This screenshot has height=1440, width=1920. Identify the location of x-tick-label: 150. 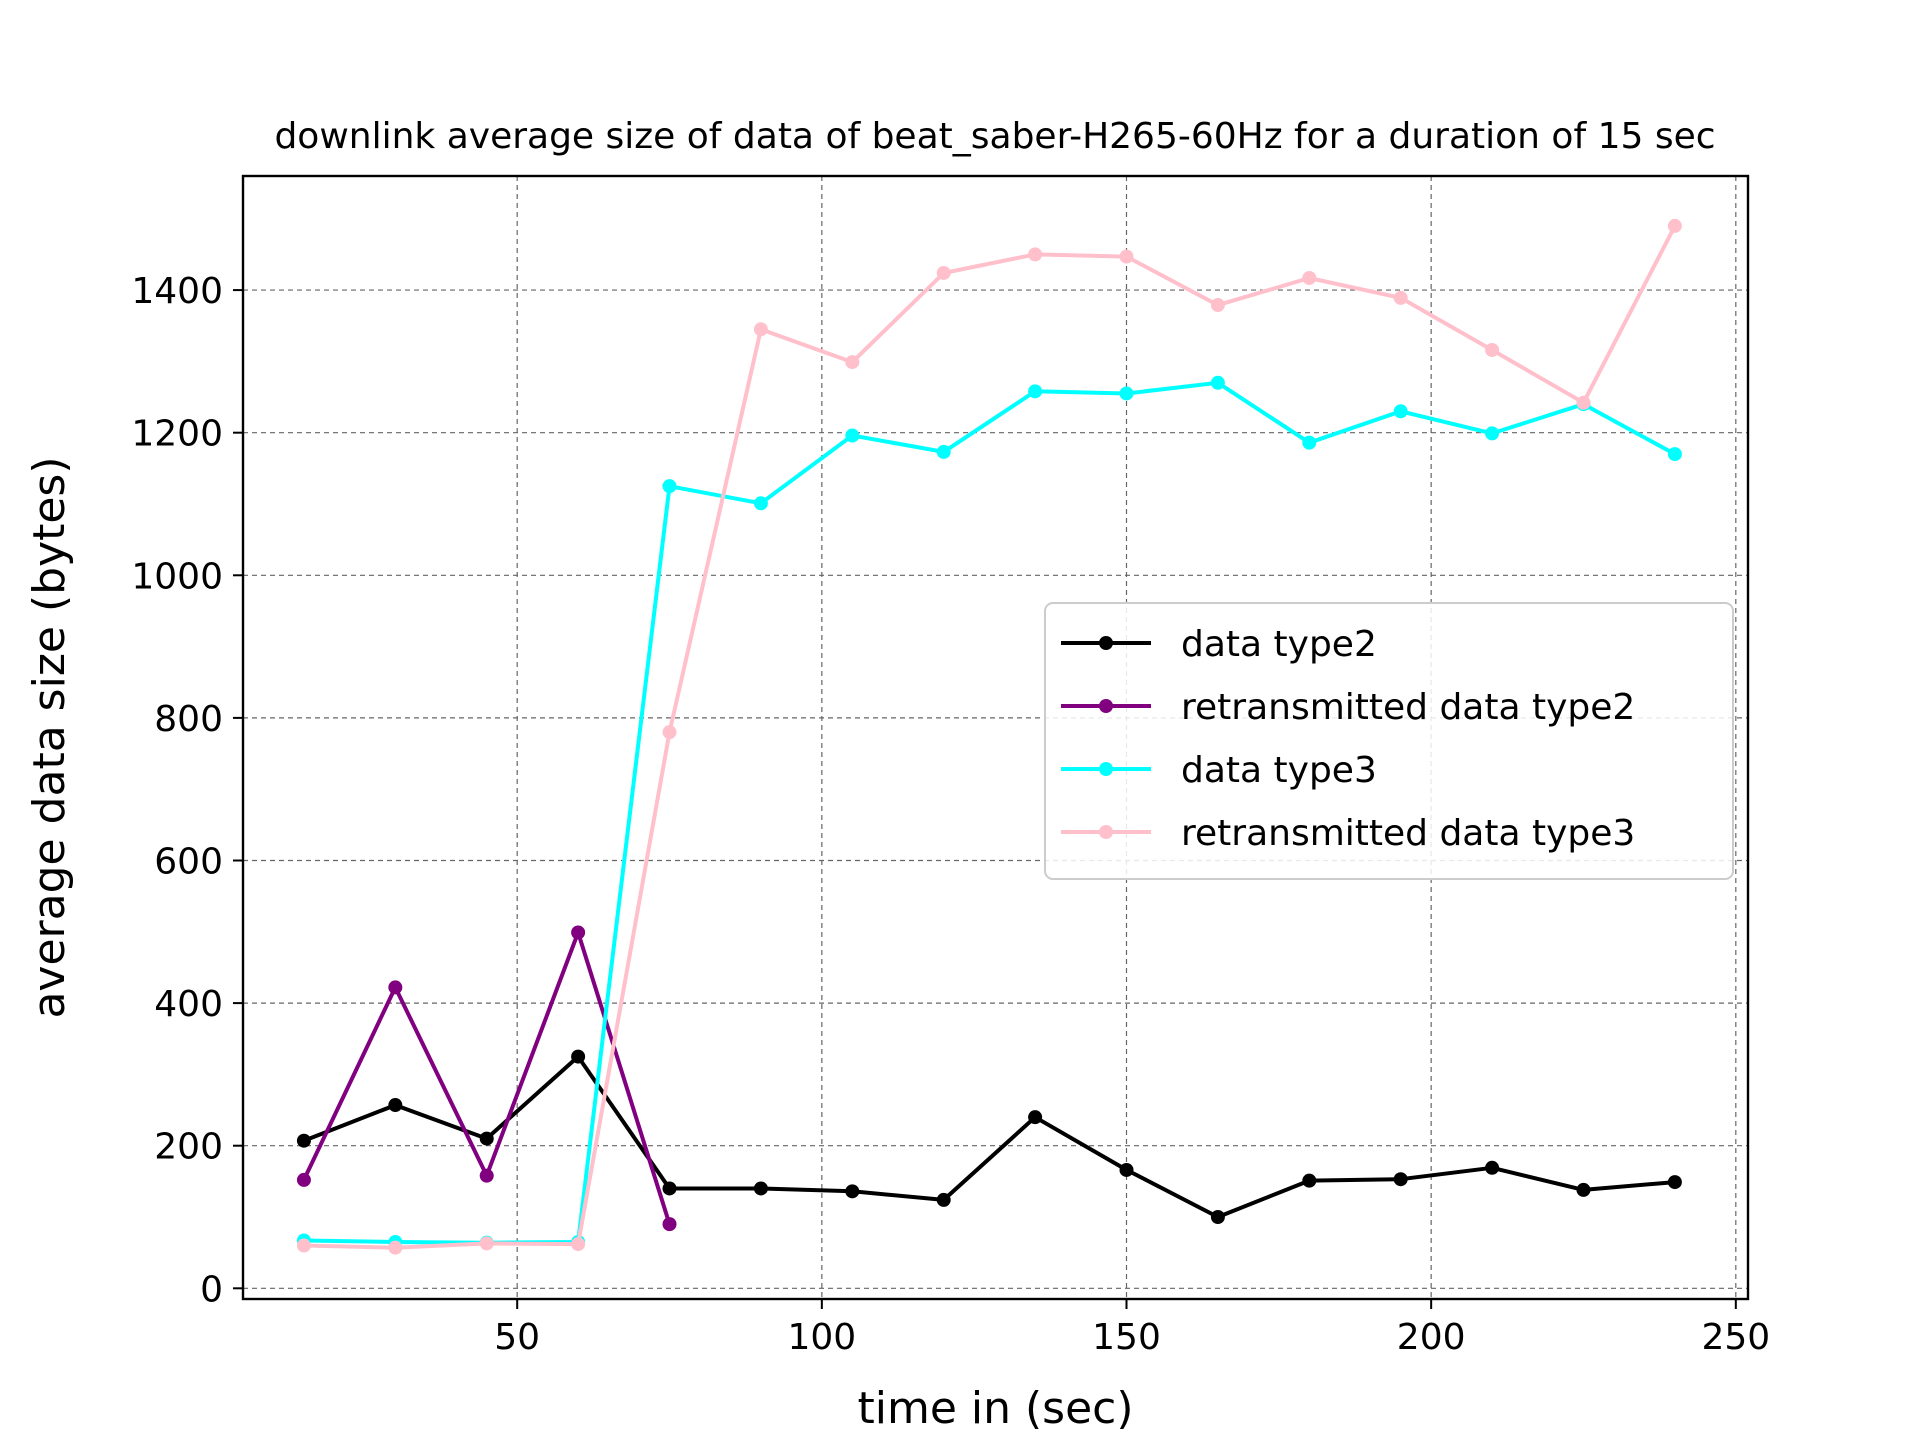
(1126, 1337).